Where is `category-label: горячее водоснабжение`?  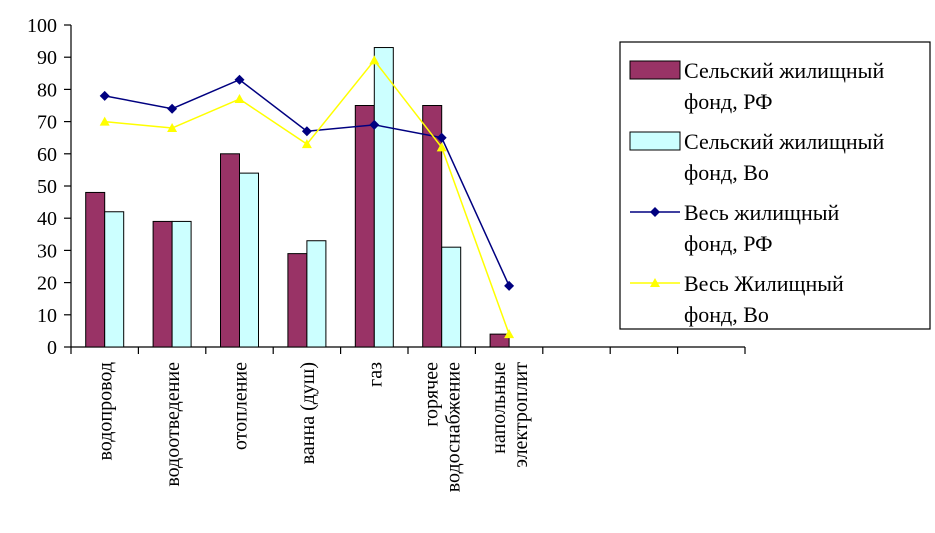
category-label: горячее водоснабжение is located at coordinates (443, 427).